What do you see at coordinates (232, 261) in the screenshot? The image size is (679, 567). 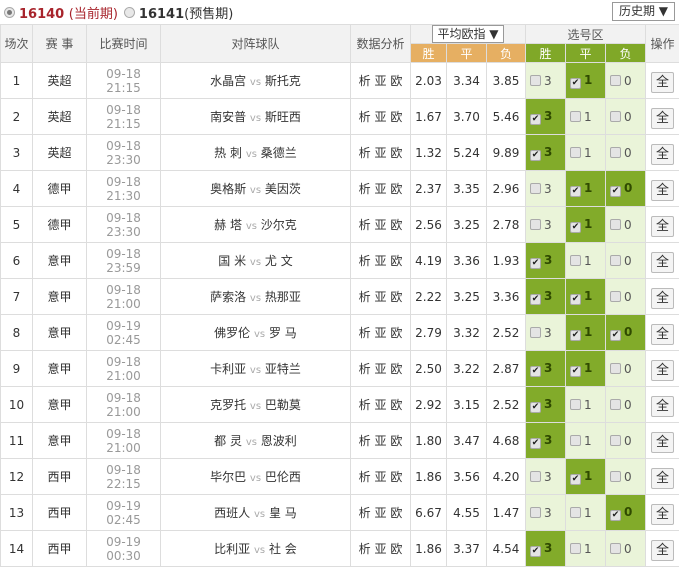 I see `home-team: 国 米` at bounding box center [232, 261].